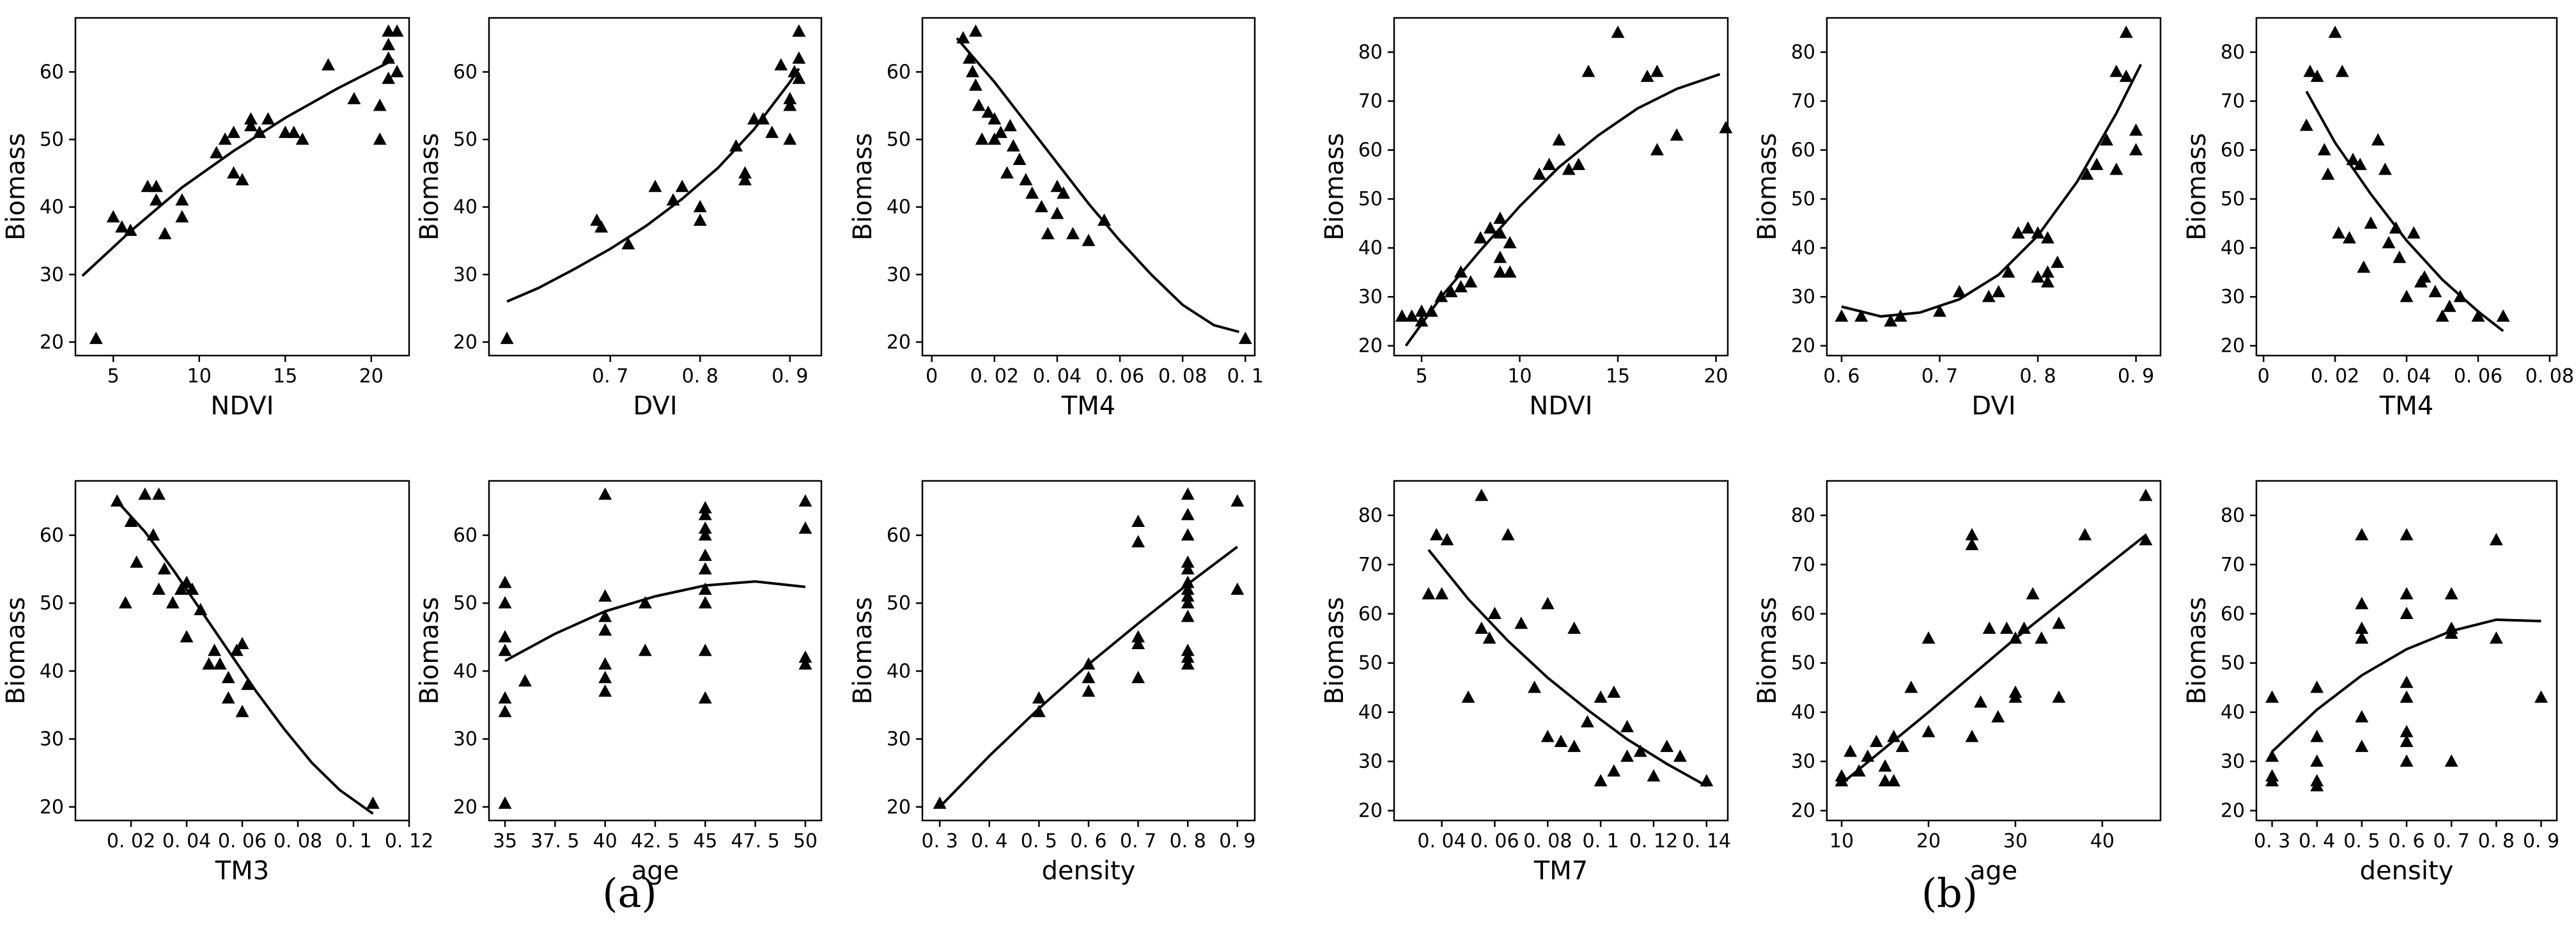  I want to click on x-tick-label: 15, so click(1618, 376).